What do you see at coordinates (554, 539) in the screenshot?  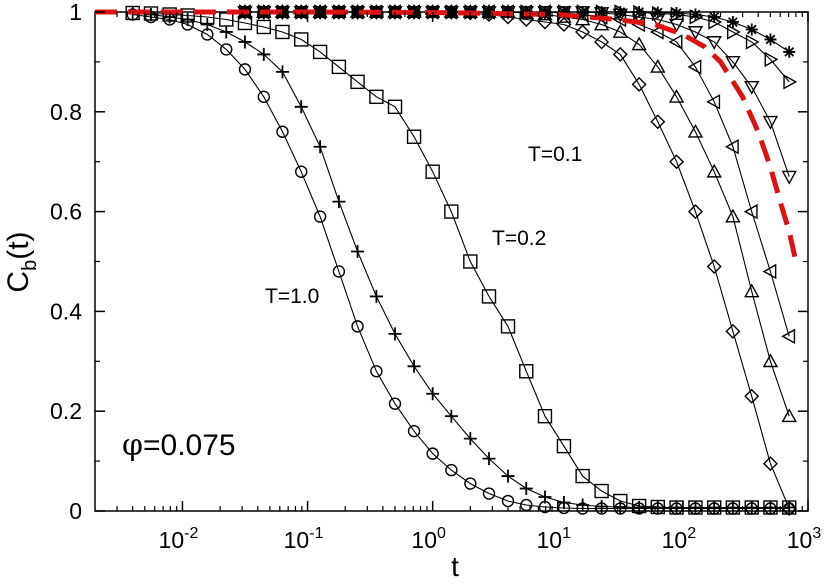 I see `x-tick-label: 10¹` at bounding box center [554, 539].